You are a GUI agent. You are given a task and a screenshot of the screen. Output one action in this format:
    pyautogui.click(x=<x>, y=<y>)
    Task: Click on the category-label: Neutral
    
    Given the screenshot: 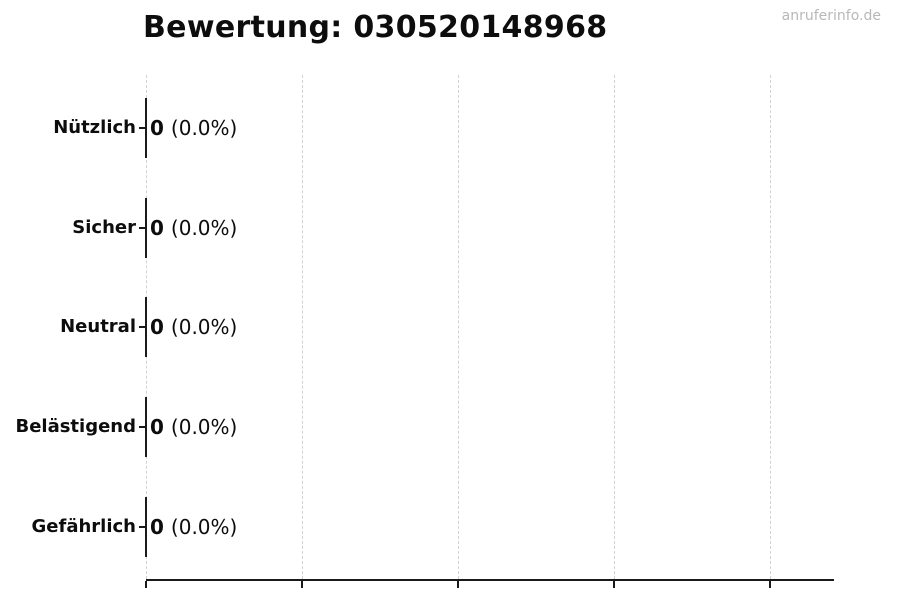 What is the action you would take?
    pyautogui.click(x=98, y=326)
    